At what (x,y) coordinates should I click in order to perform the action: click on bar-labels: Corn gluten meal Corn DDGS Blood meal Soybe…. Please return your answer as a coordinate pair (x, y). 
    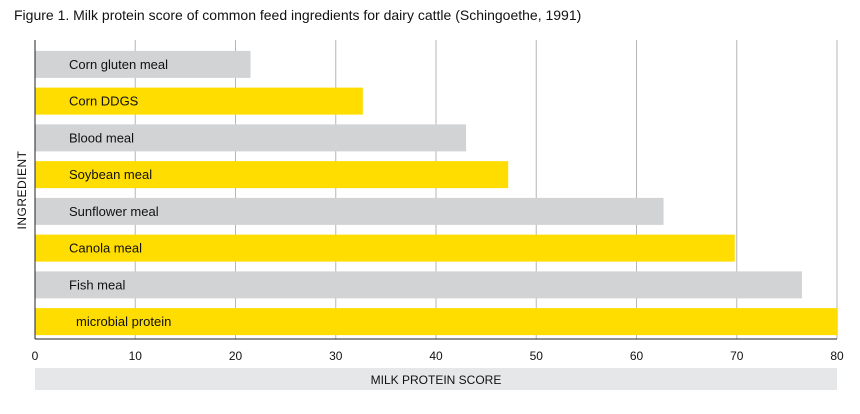
    Looking at the image, I should click on (120, 193).